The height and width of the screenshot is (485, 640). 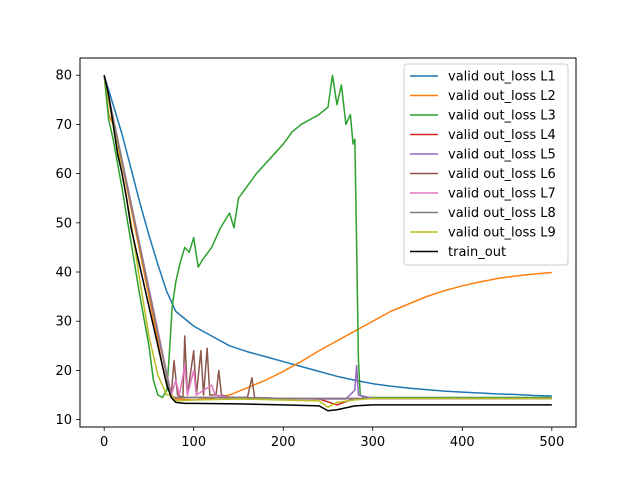 I want to click on legend-label-7: valid out_loss L7, so click(x=502, y=194).